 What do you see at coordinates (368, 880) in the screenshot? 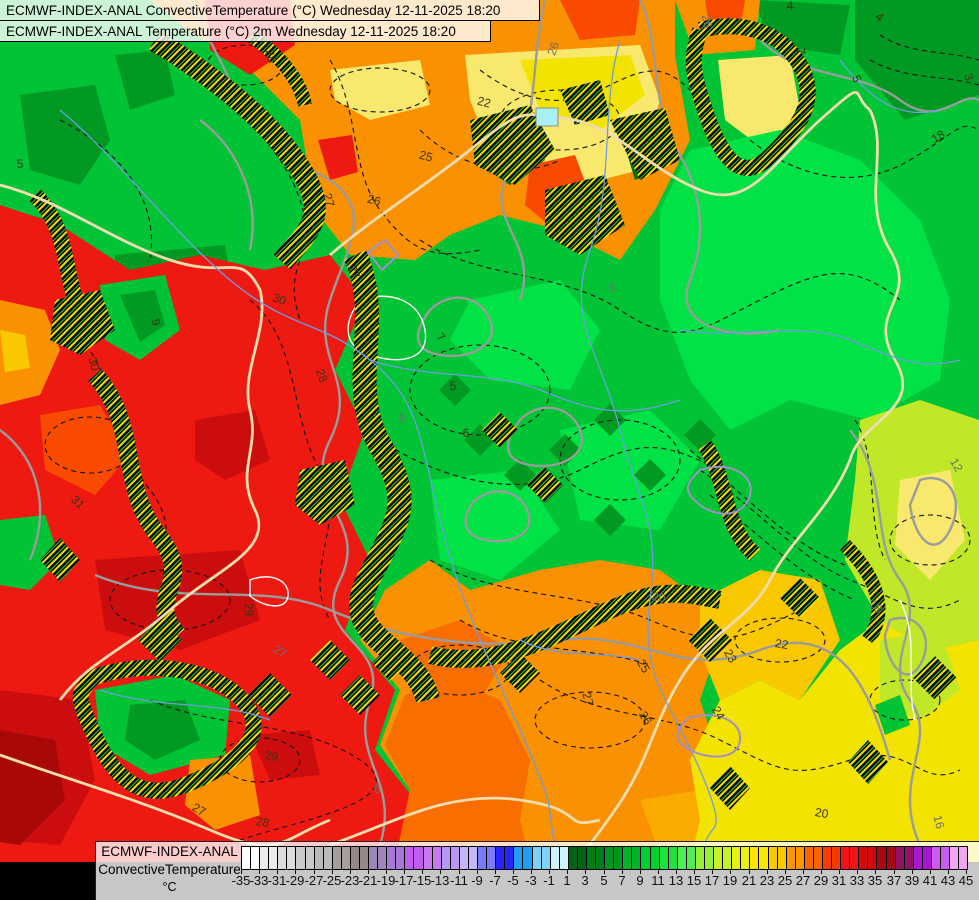
I see `tick-label: -21` at bounding box center [368, 880].